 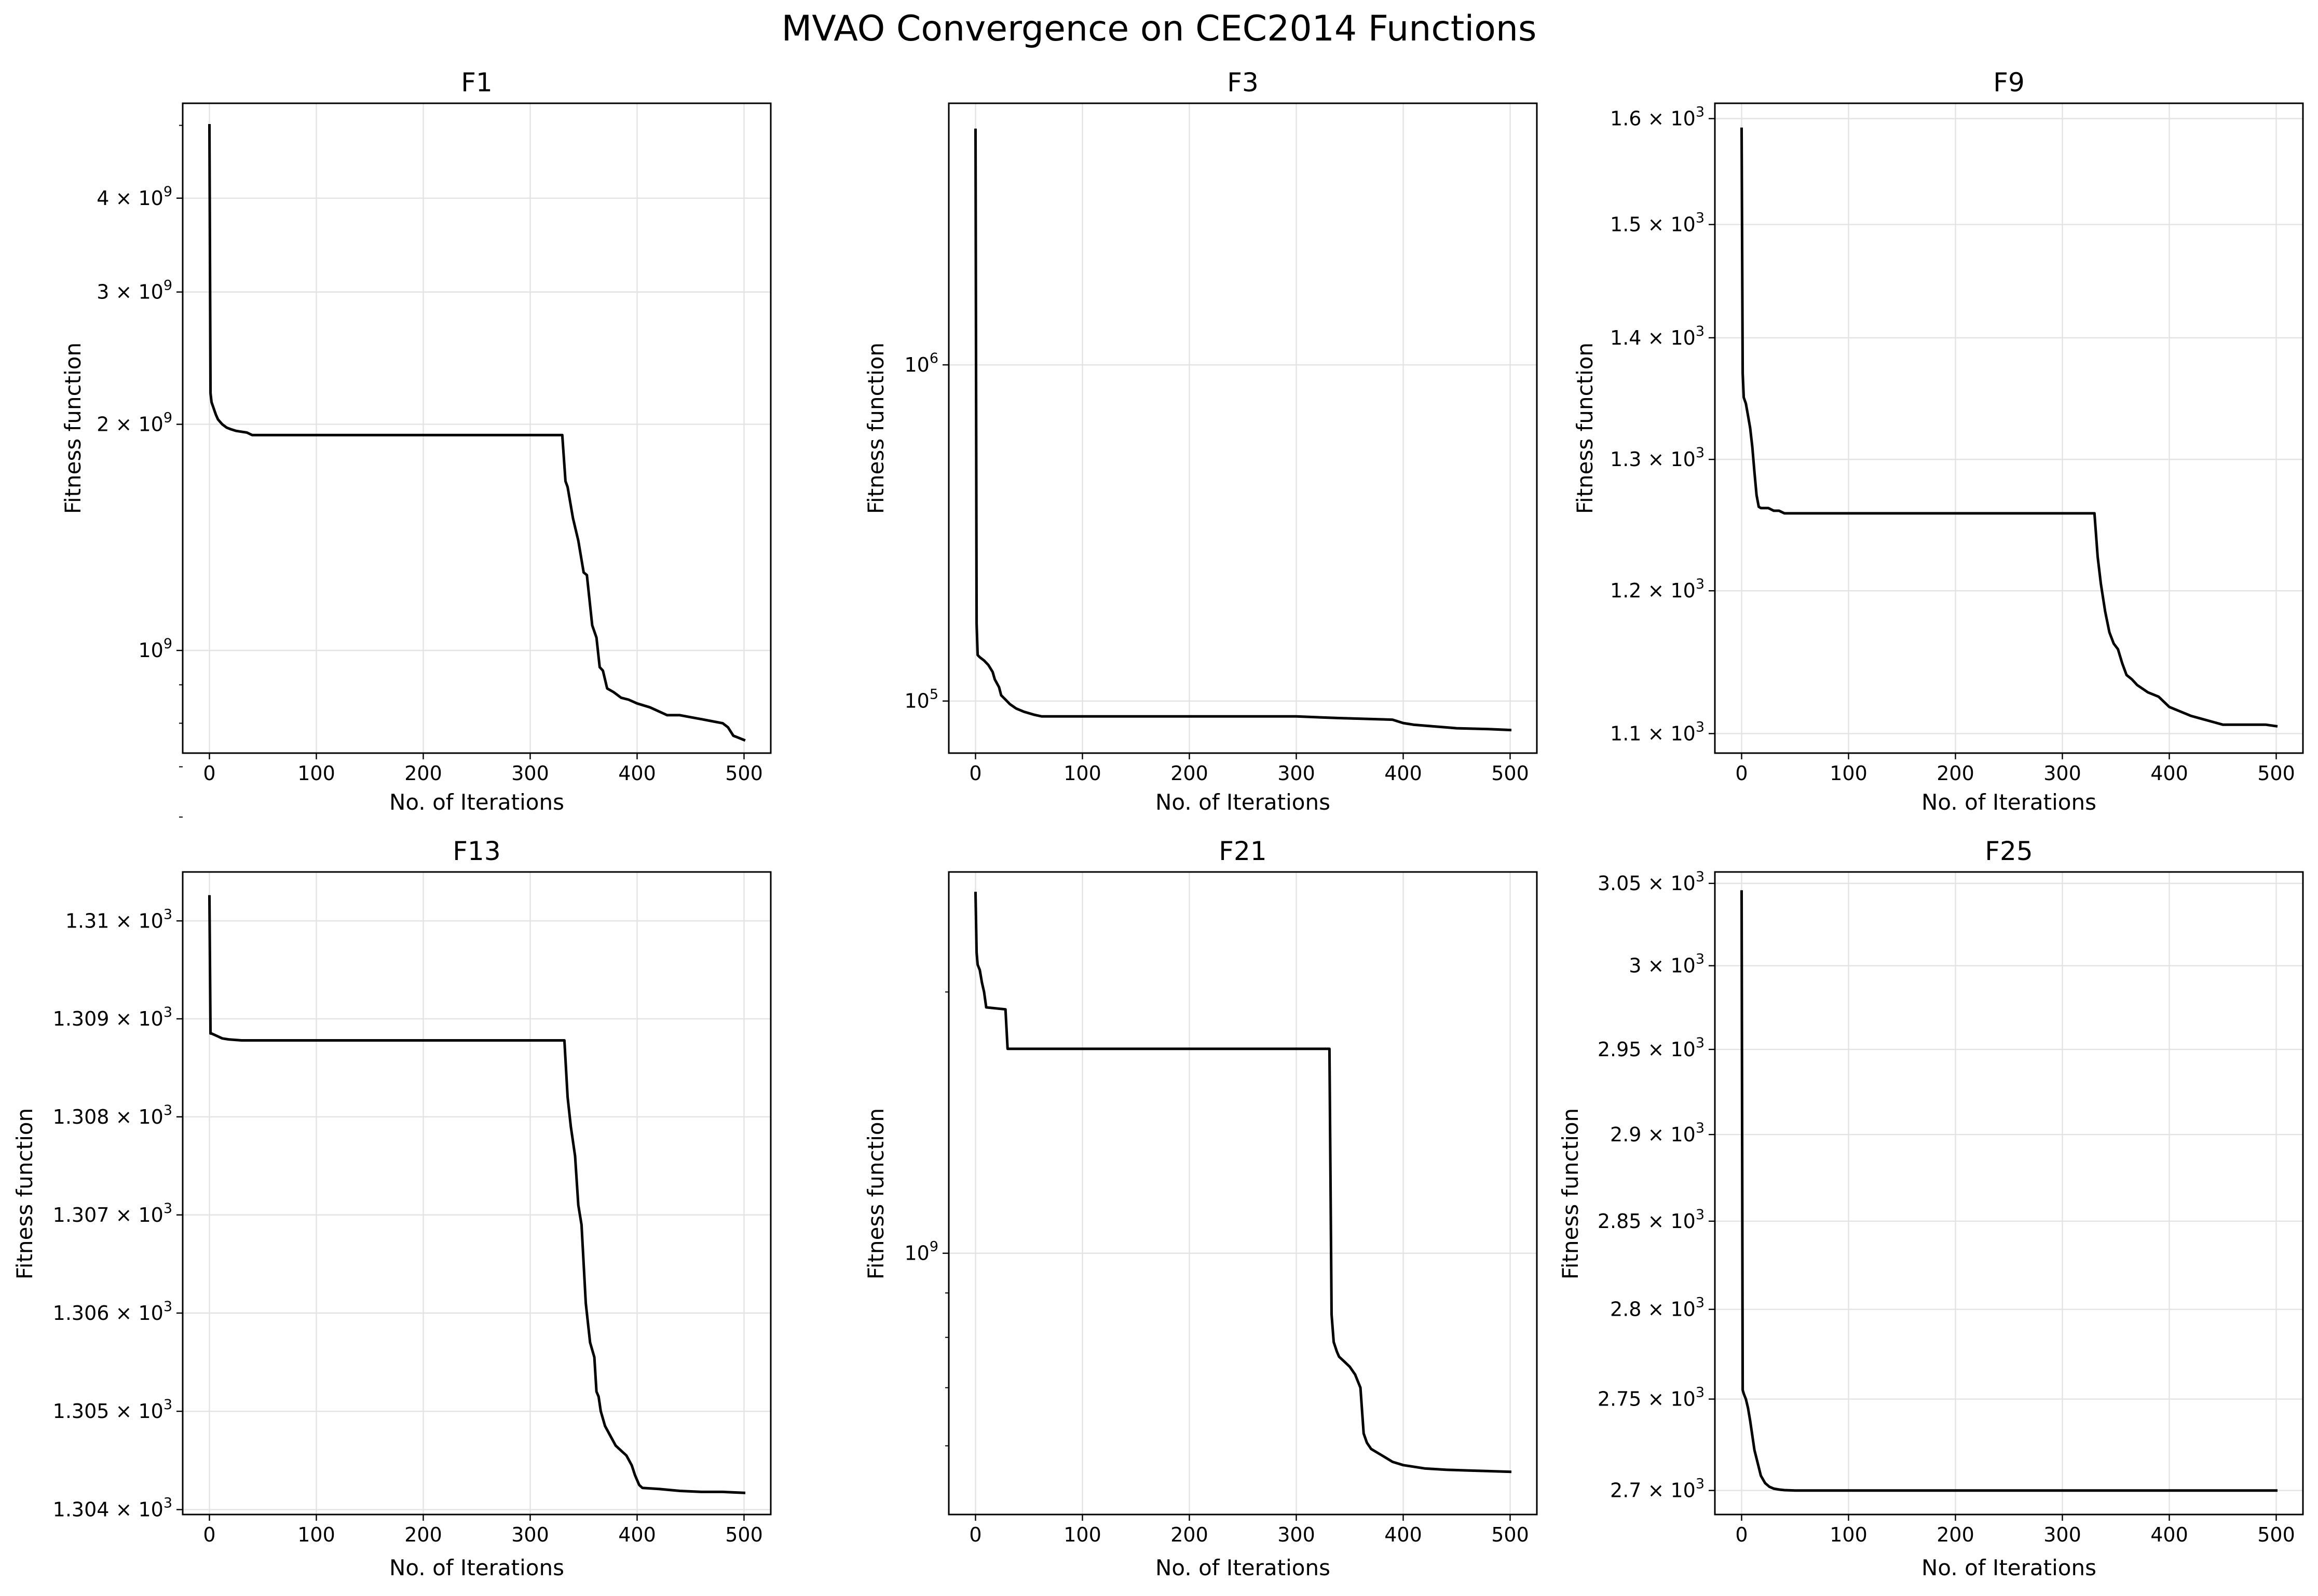 What do you see at coordinates (1658, 336) in the screenshot?
I see `y-tick-label: 1.4 × 10³` at bounding box center [1658, 336].